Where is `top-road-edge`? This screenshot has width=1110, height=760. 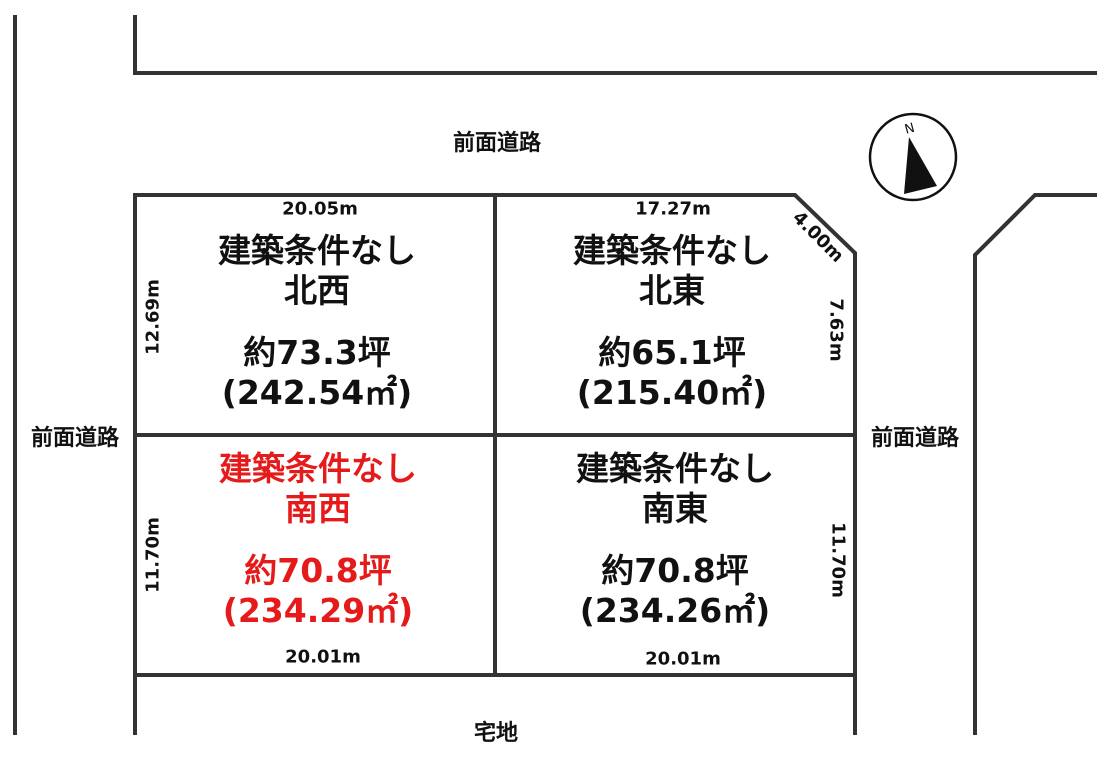
top-road-edge is located at coordinates (615, 45).